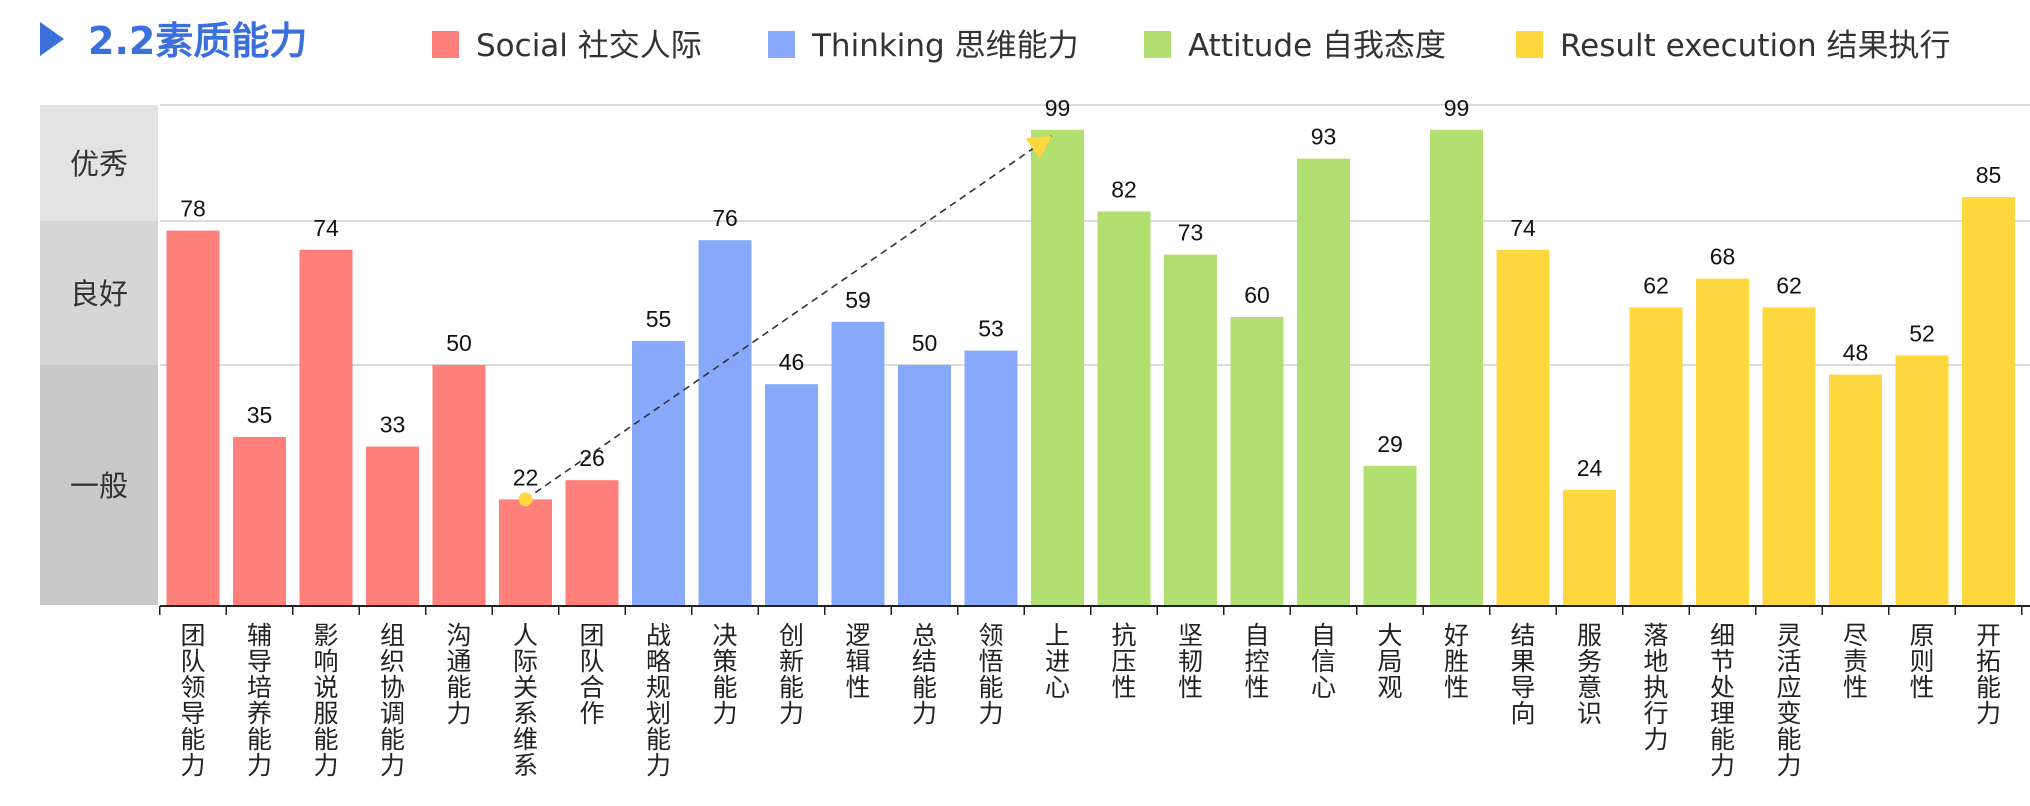 The height and width of the screenshot is (806, 2030). What do you see at coordinates (326, 427) in the screenshot?
I see `bar-影响说服能力` at bounding box center [326, 427].